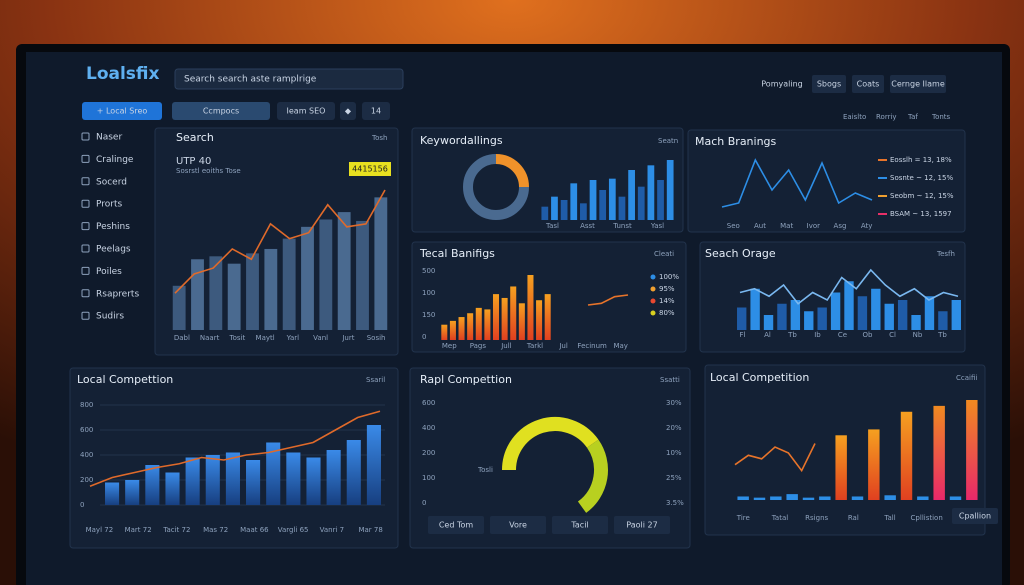 This screenshot has width=1024, height=585. I want to click on label: Prorts, so click(109, 205).